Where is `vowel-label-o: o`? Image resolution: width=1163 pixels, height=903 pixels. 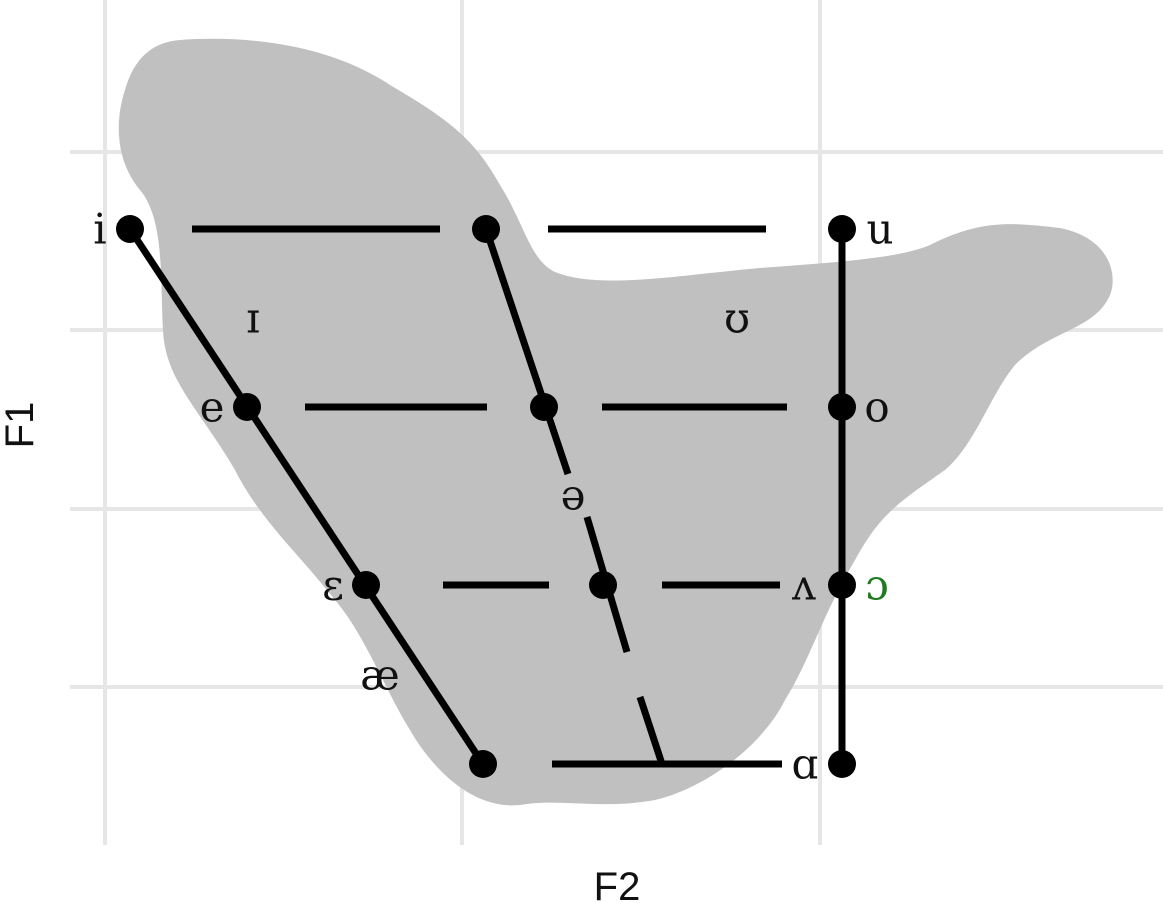
vowel-label-o: o is located at coordinates (876, 407).